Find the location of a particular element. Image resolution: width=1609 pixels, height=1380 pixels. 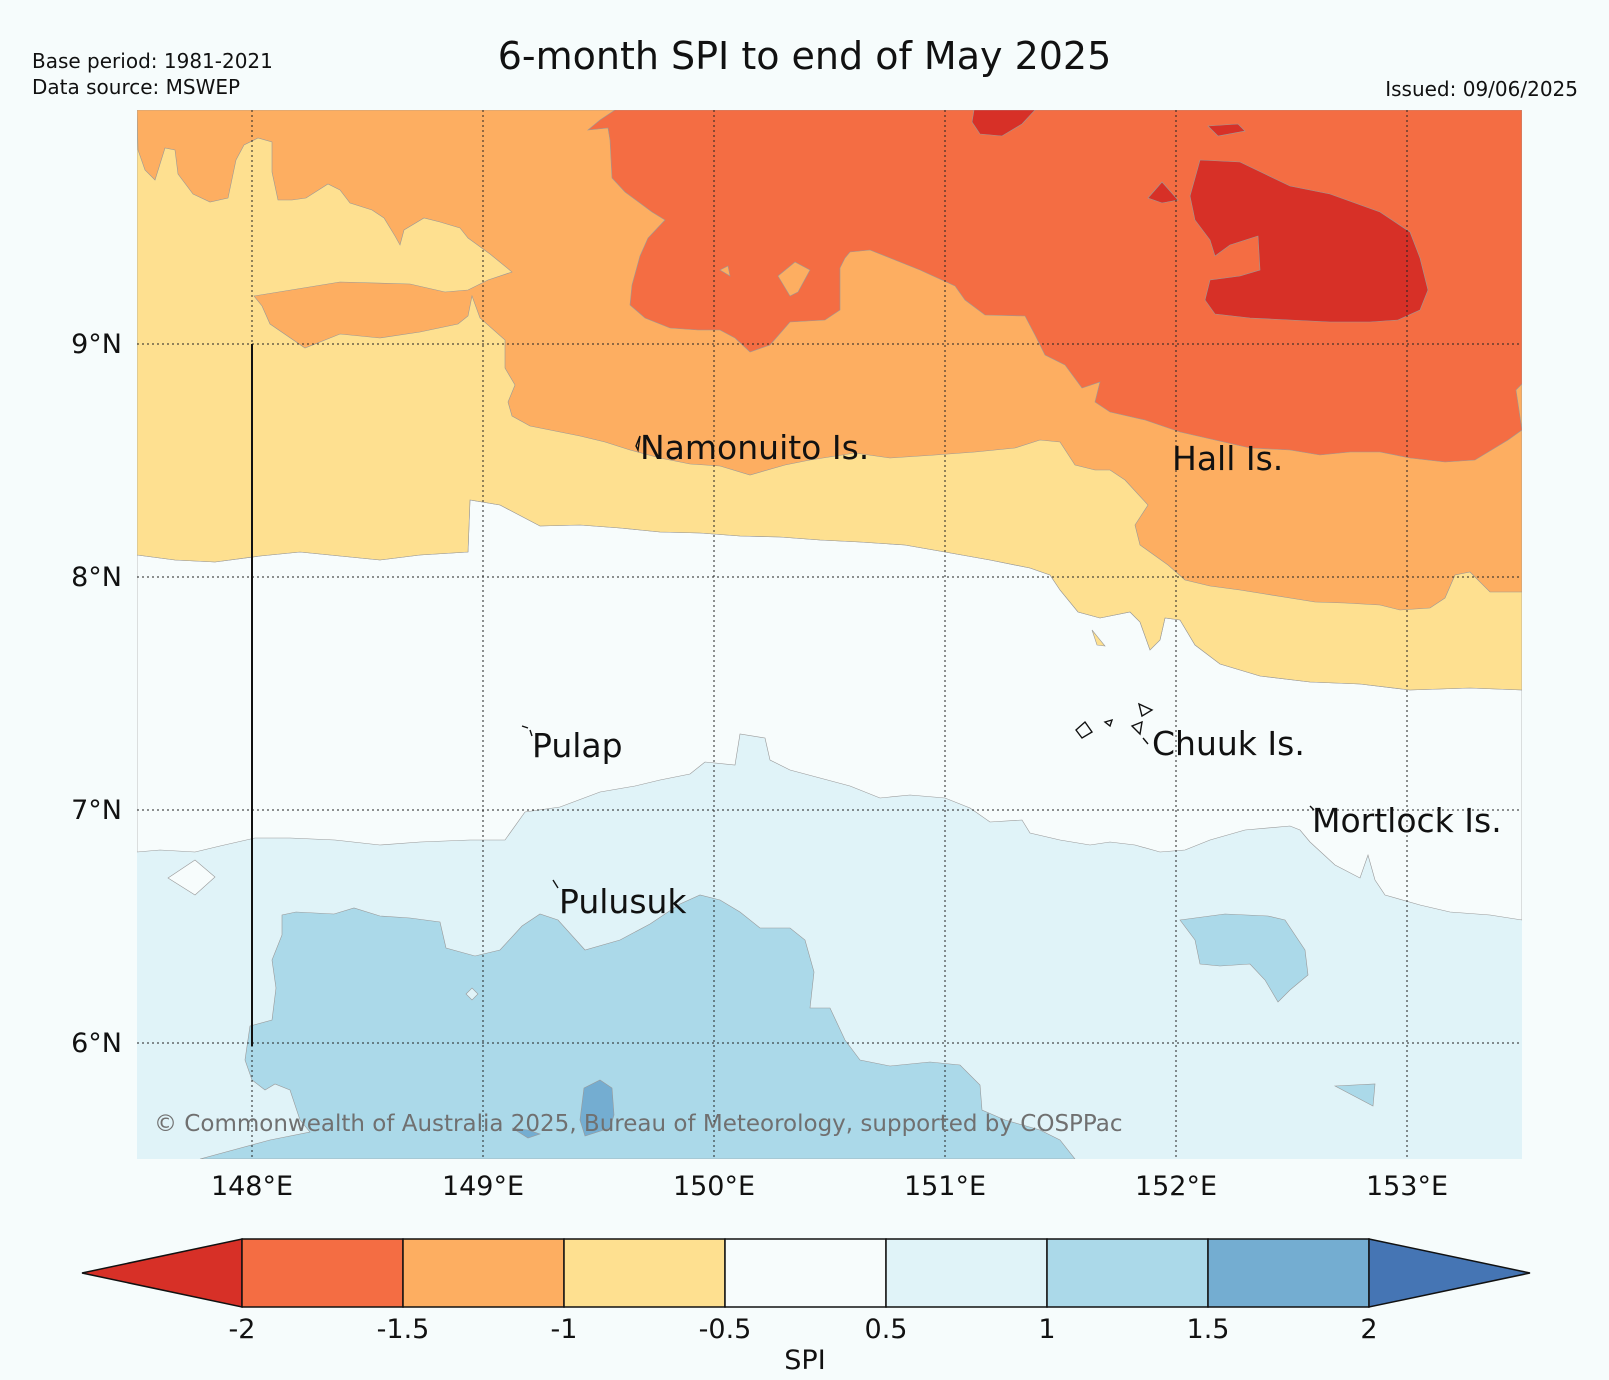

colorbar-extend-low is located at coordinates (162, 1273).